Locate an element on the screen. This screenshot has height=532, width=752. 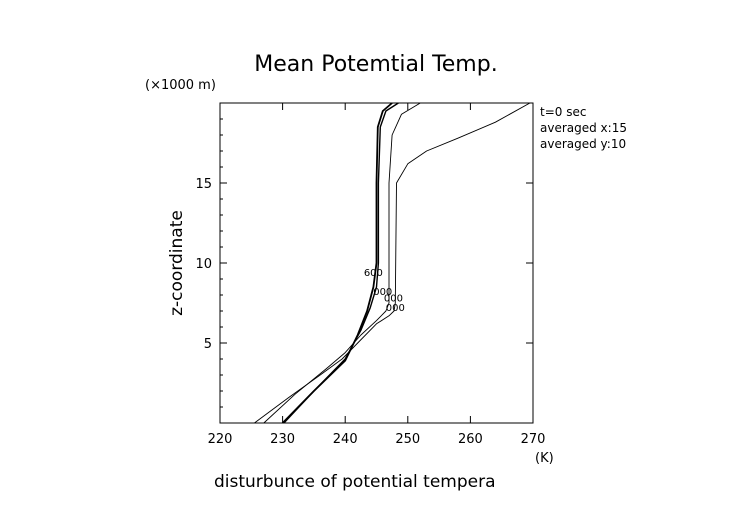
chart-title: Mean Potemtial Temp. is located at coordinates (375, 64).